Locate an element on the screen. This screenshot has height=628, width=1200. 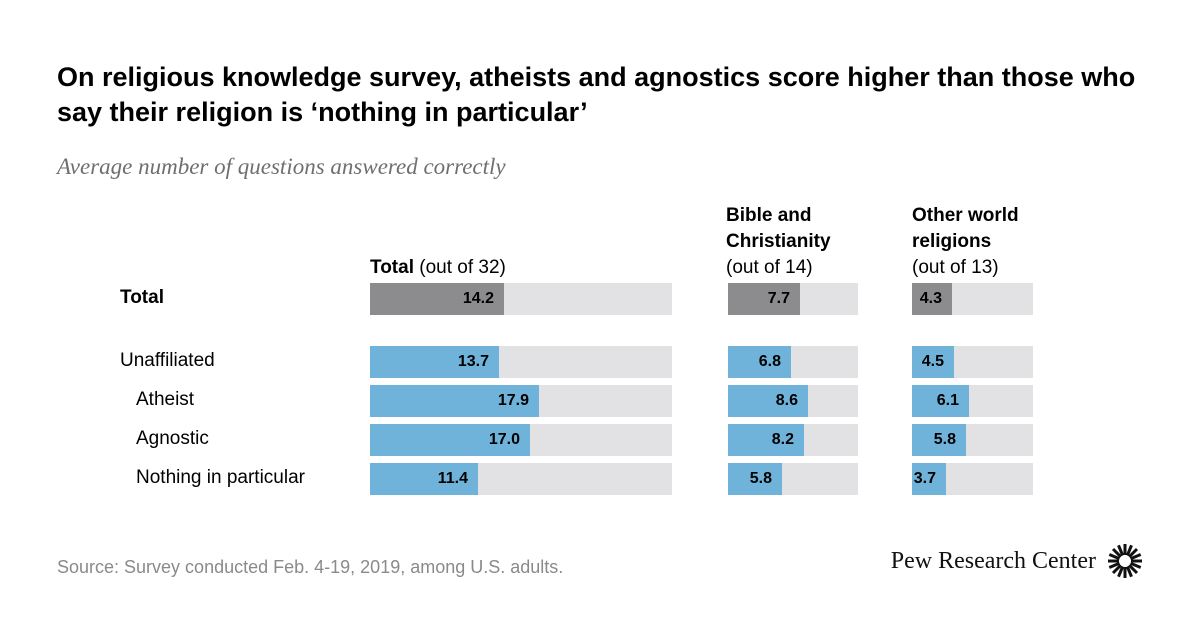
bar-bible-total is located at coordinates (764, 299).